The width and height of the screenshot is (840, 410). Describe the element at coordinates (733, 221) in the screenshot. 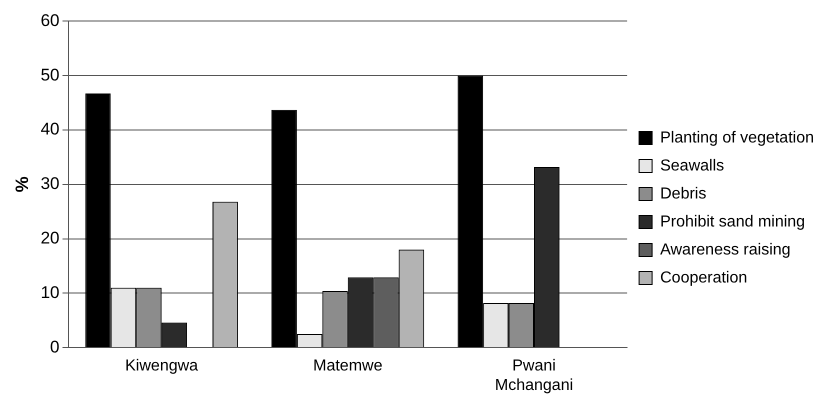

I see `legend-label: Prohibit sand mining` at that location.